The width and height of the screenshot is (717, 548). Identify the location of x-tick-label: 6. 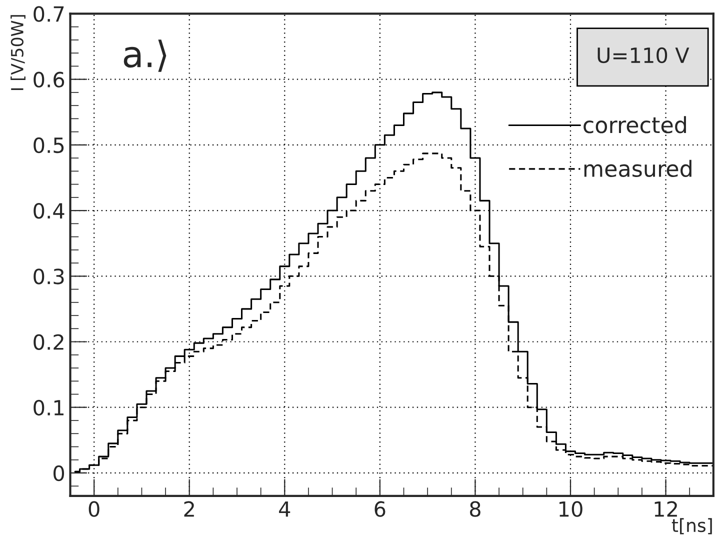
(380, 509).